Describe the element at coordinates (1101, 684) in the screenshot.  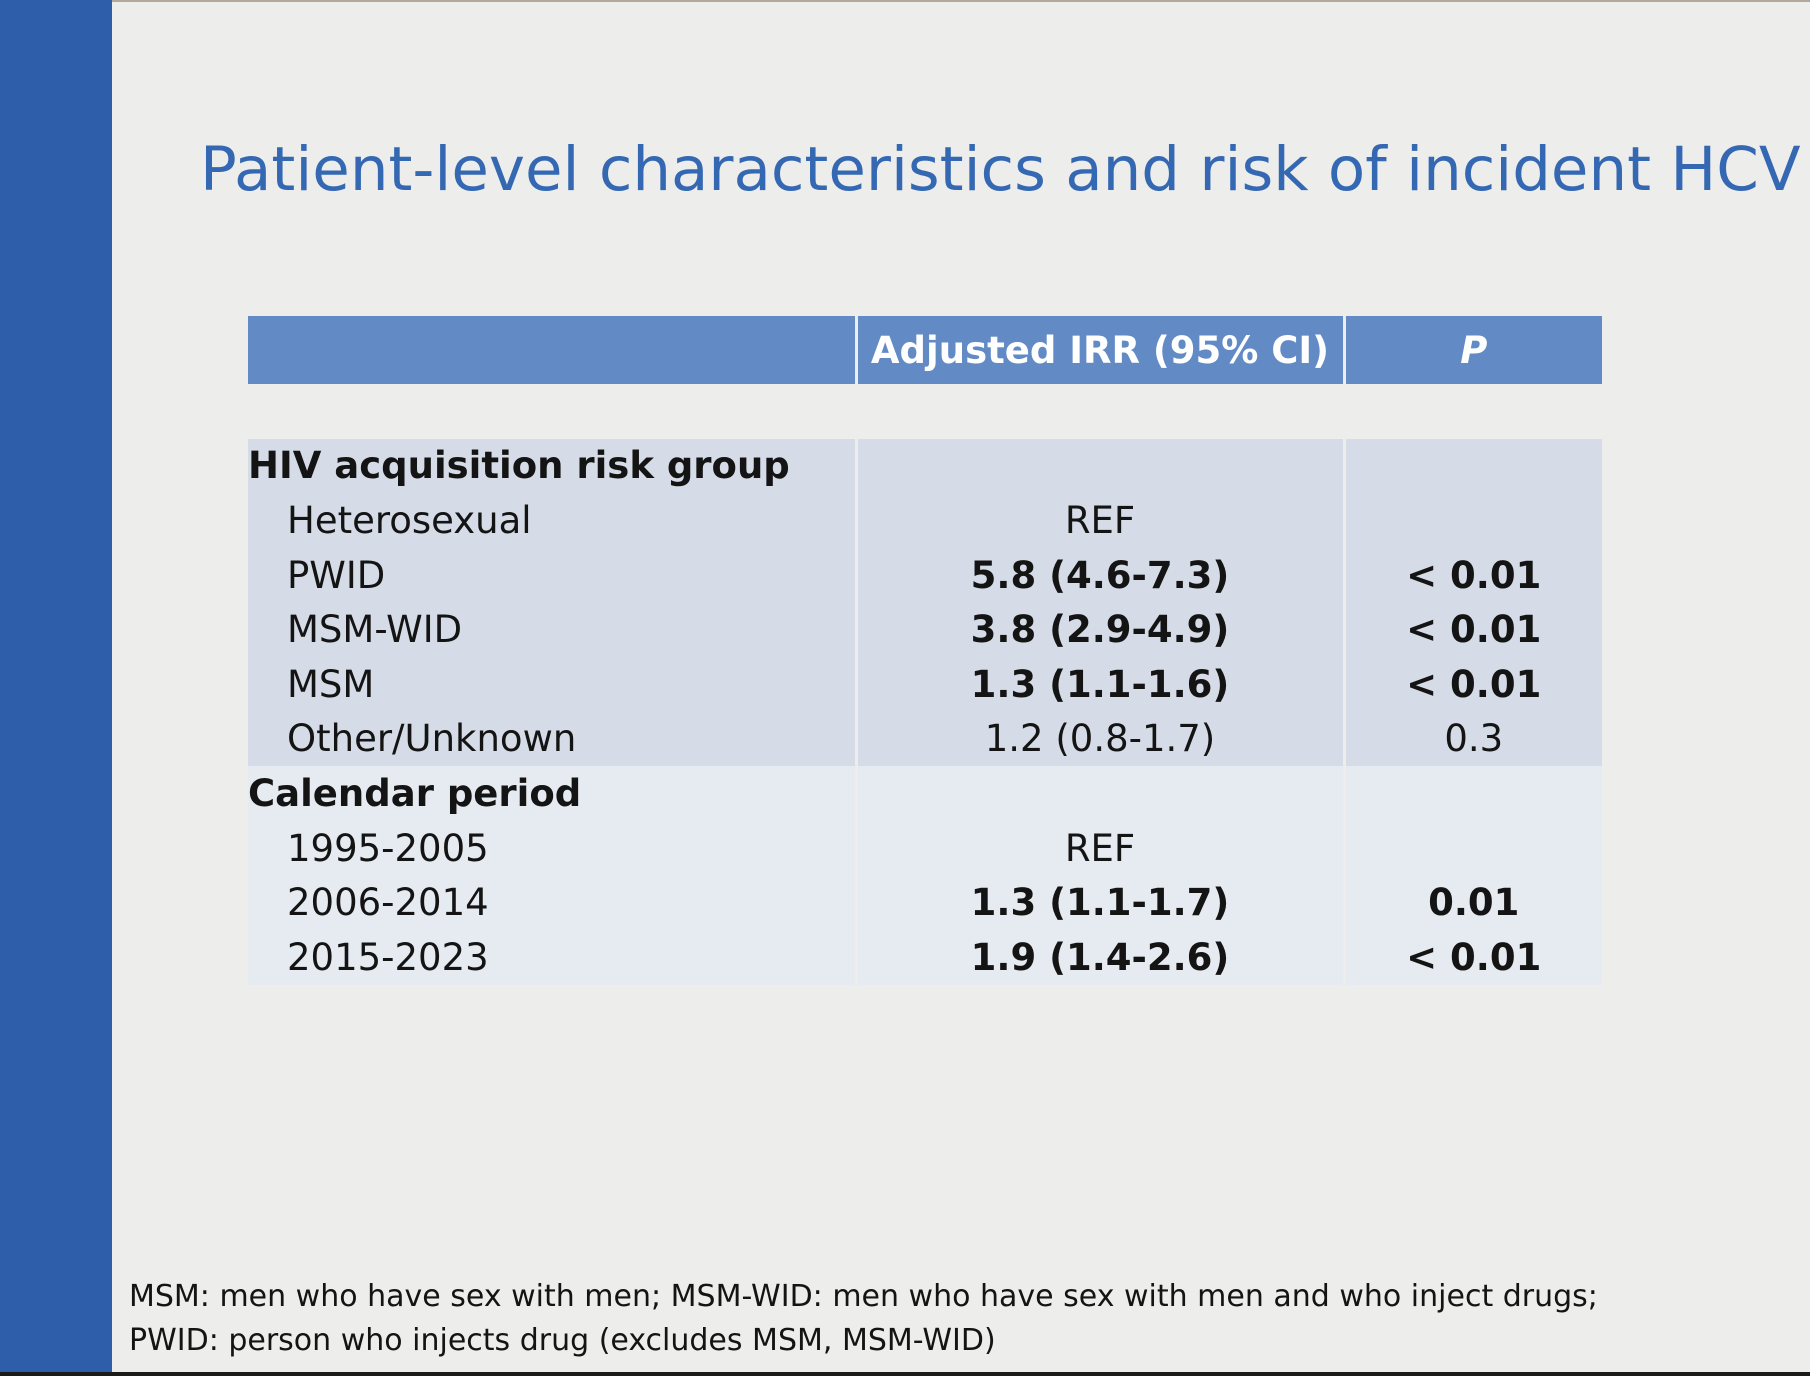
I see `row-irr: 1.3 (1.1-1.6)` at that location.